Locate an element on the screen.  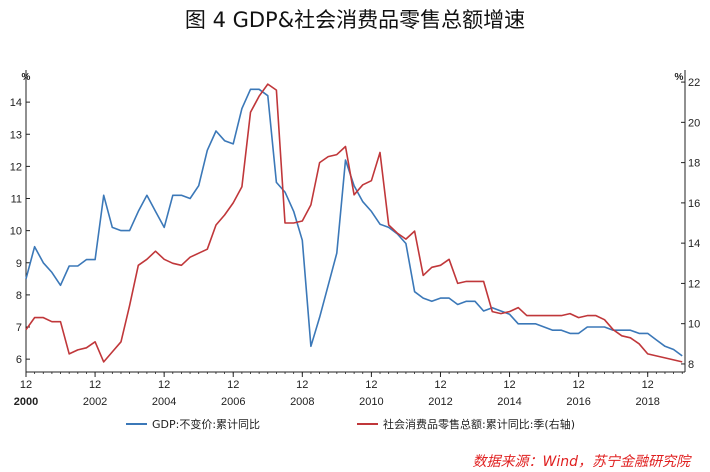
left-tick-label: 7 is located at coordinates (19, 328).